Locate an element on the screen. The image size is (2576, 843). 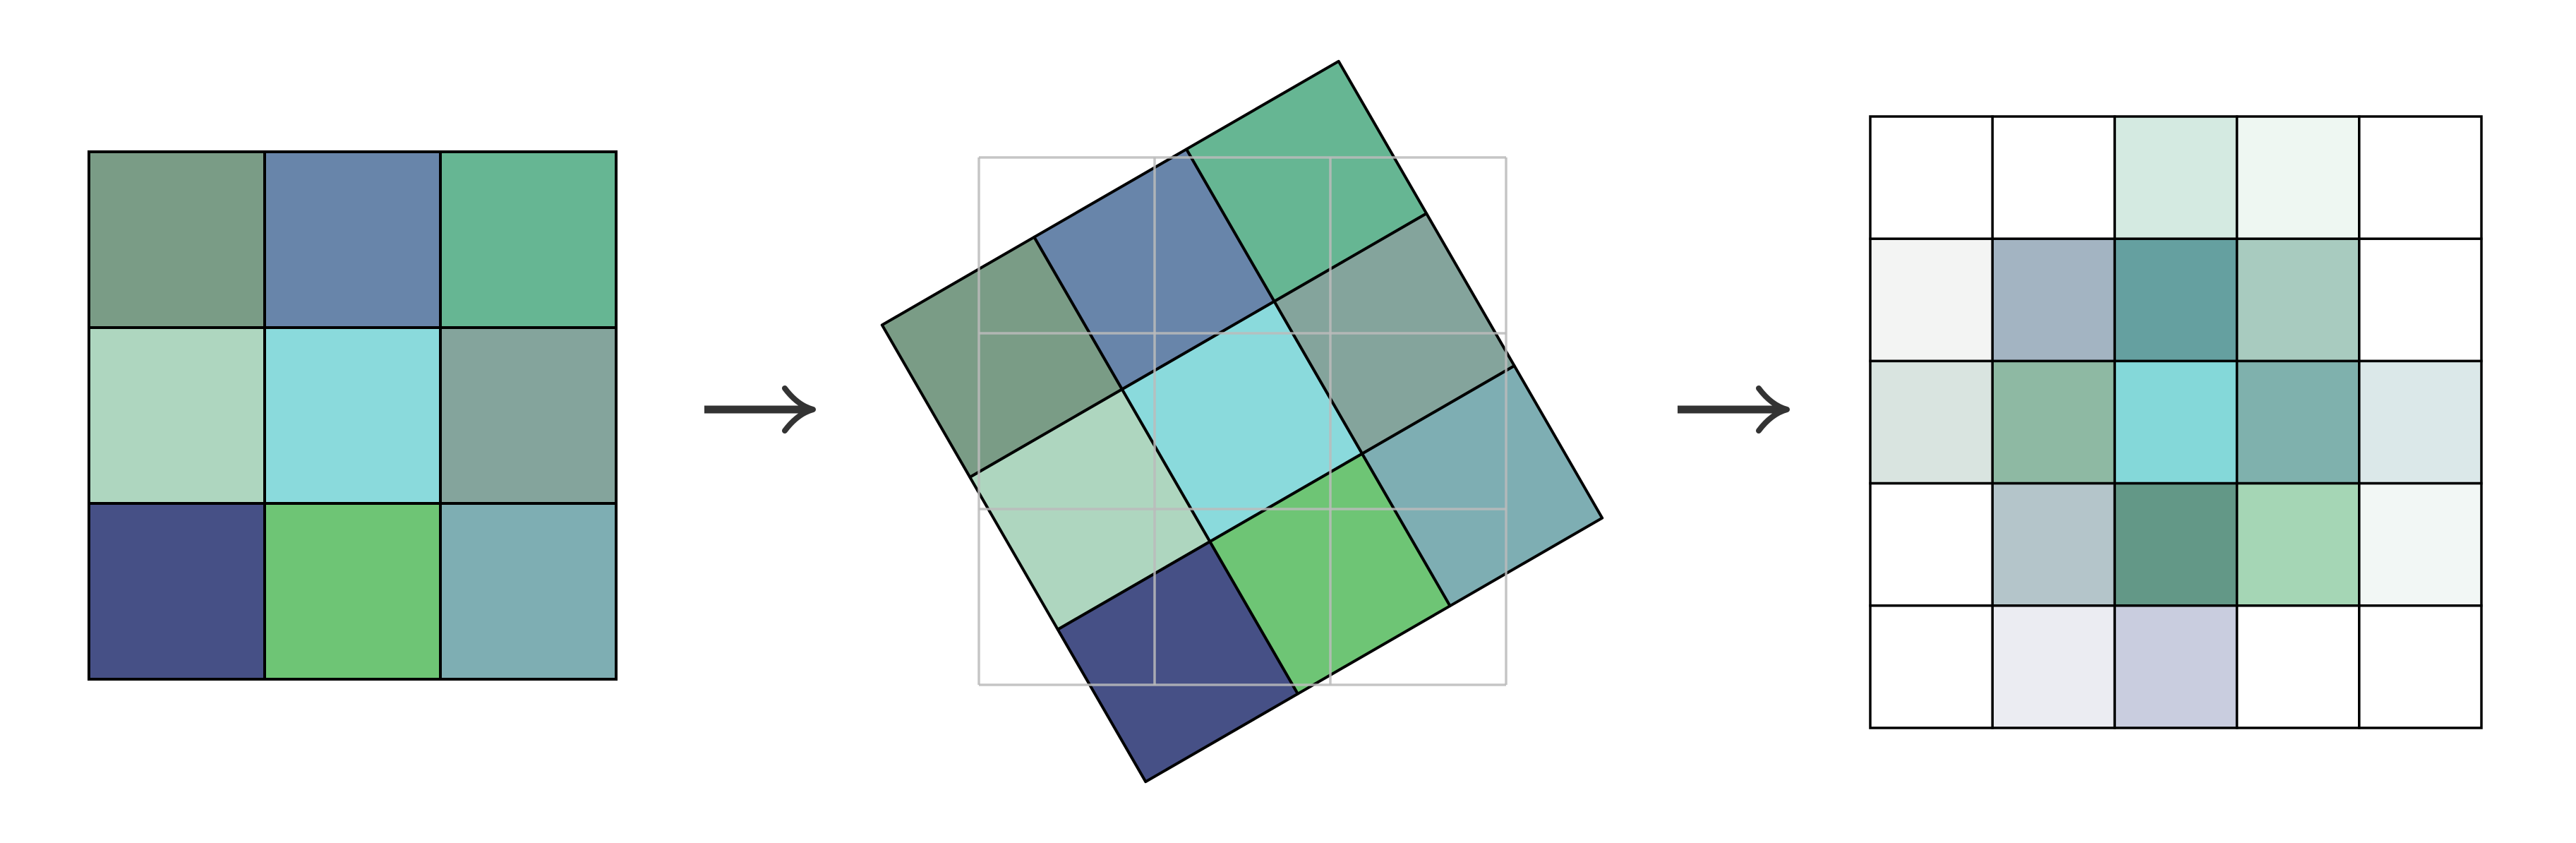
reference-grid is located at coordinates (1242, 421).